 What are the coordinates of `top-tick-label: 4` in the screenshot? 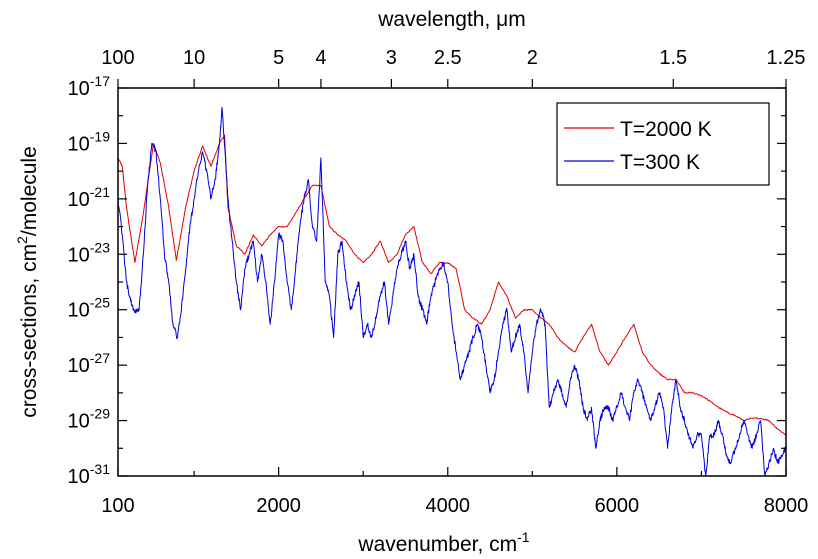 It's located at (320, 58).